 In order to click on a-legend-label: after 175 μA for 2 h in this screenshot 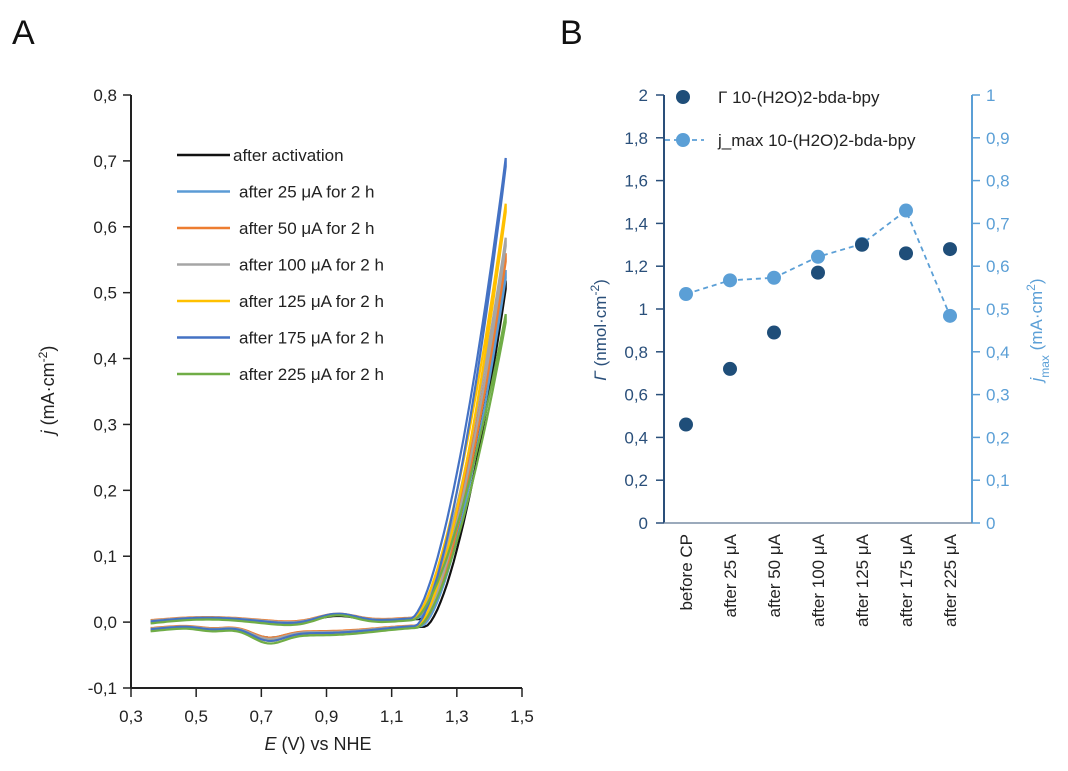, I will do `click(311, 338)`.